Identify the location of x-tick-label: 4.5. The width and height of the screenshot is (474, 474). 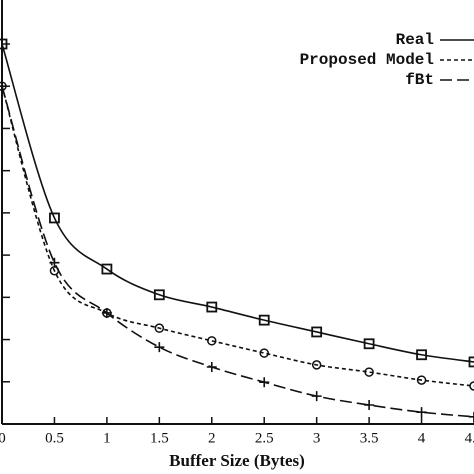
(469, 438).